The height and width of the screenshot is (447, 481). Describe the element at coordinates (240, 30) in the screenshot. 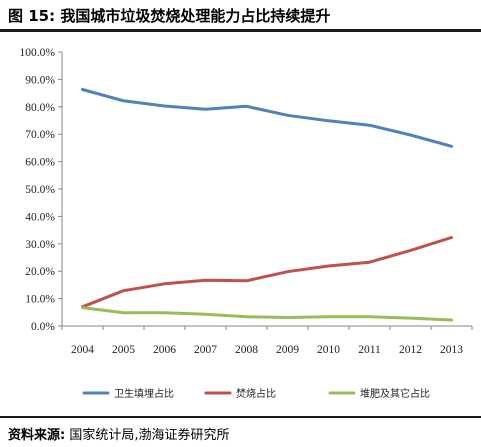

I see `header-divider` at that location.